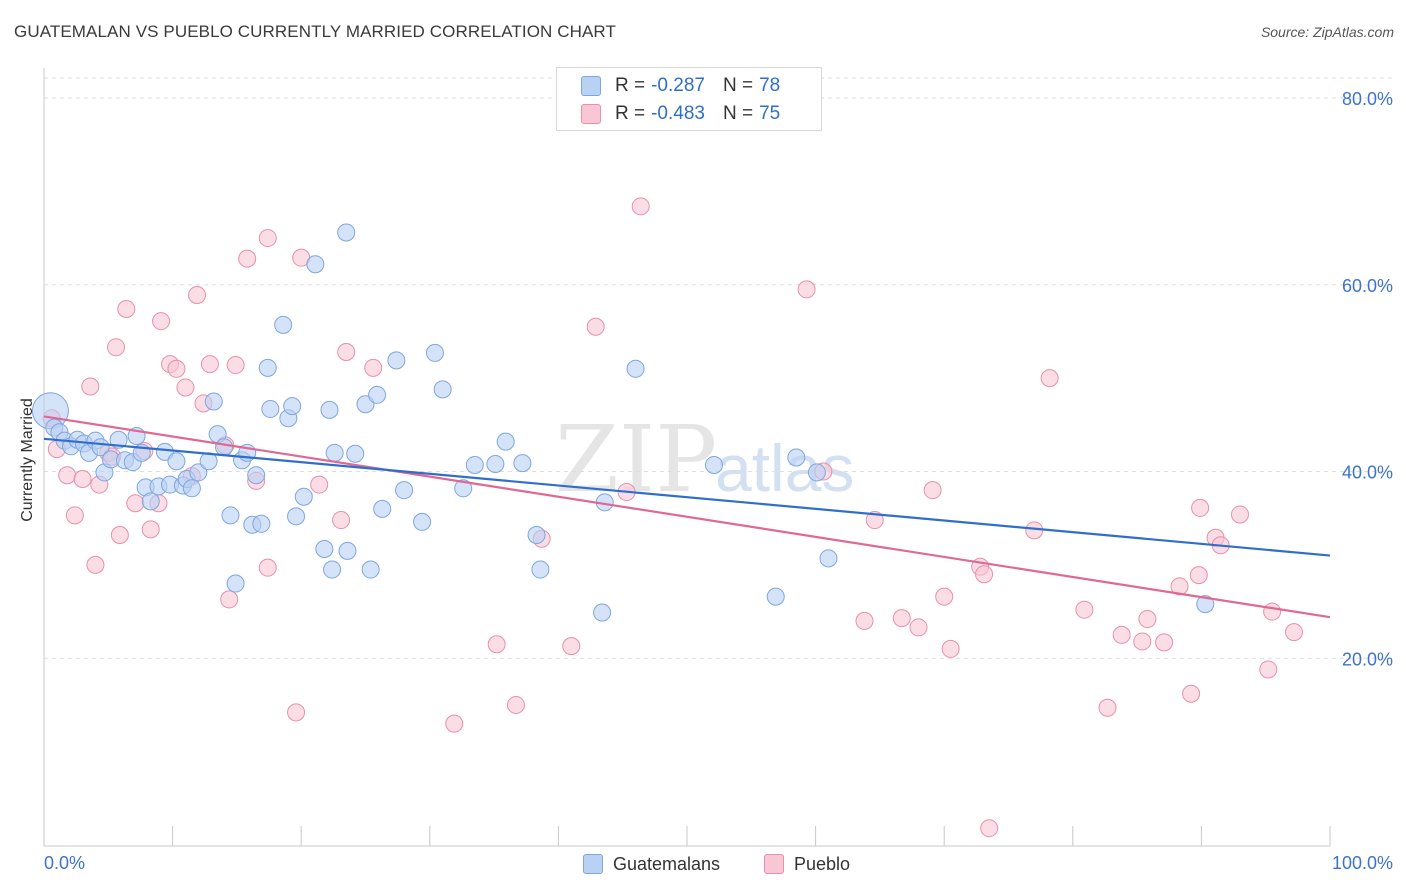 The image size is (1406, 892). What do you see at coordinates (1367, 286) in the screenshot?
I see `y-tick-label: 60.0%` at bounding box center [1367, 286].